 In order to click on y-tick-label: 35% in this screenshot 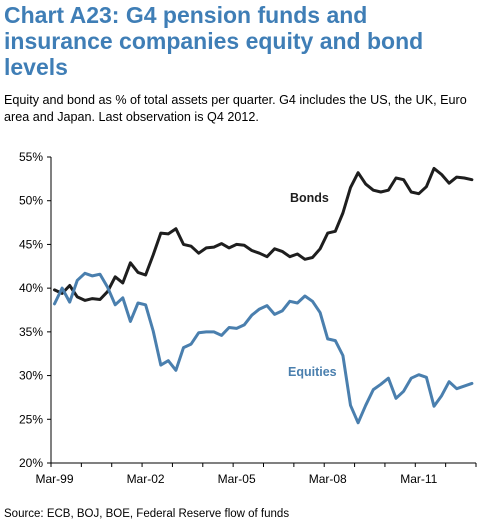, I will do `click(31, 332)`.